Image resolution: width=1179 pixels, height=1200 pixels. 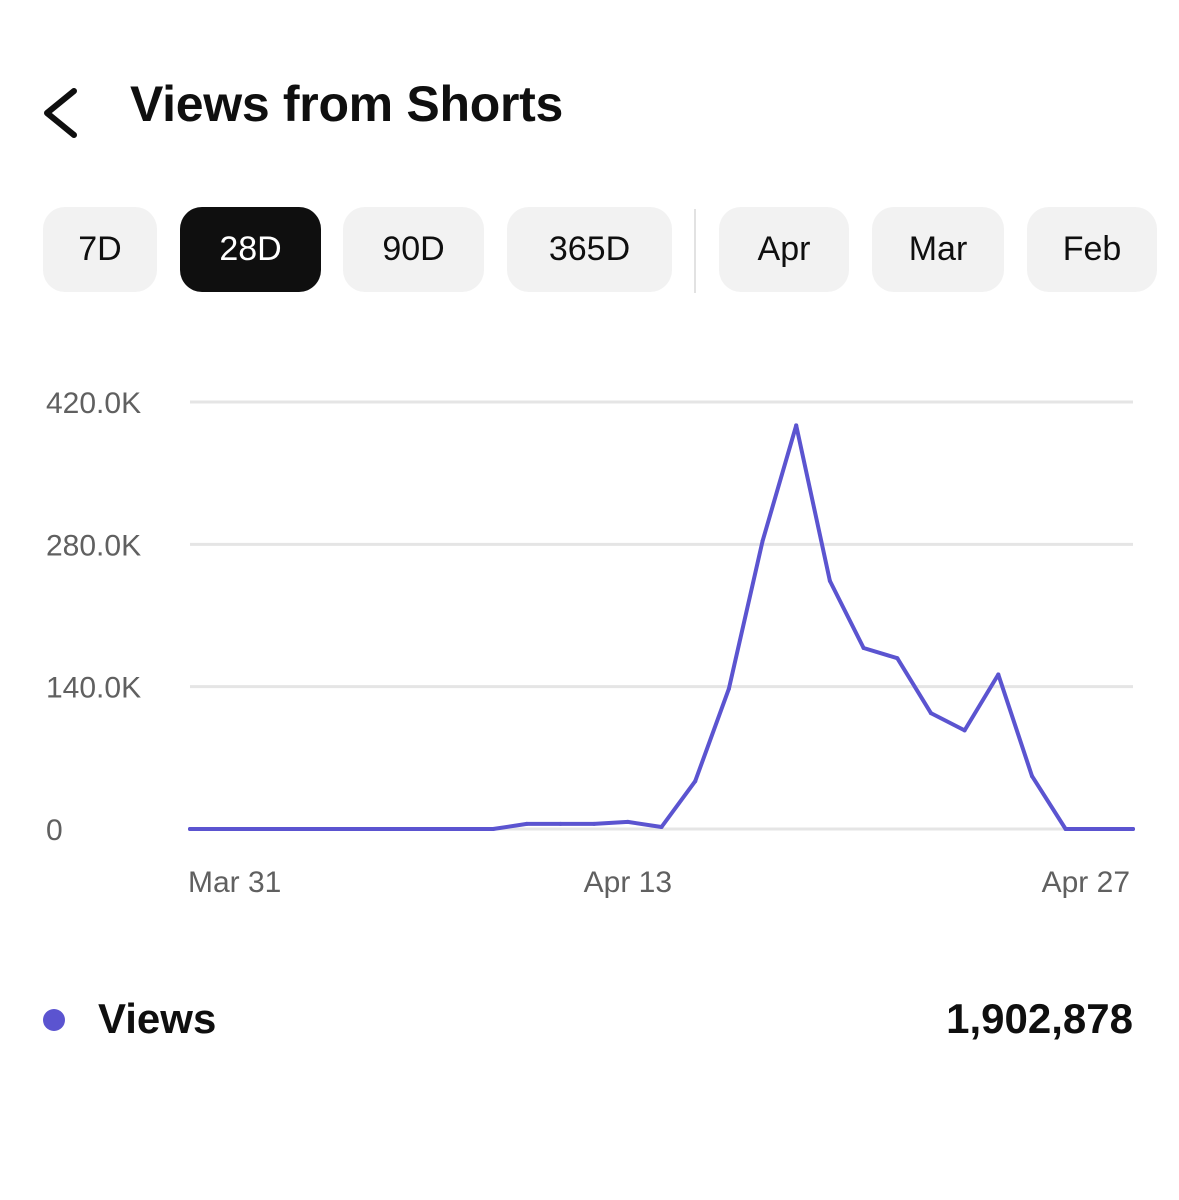 I want to click on back-button, so click(x=63, y=108).